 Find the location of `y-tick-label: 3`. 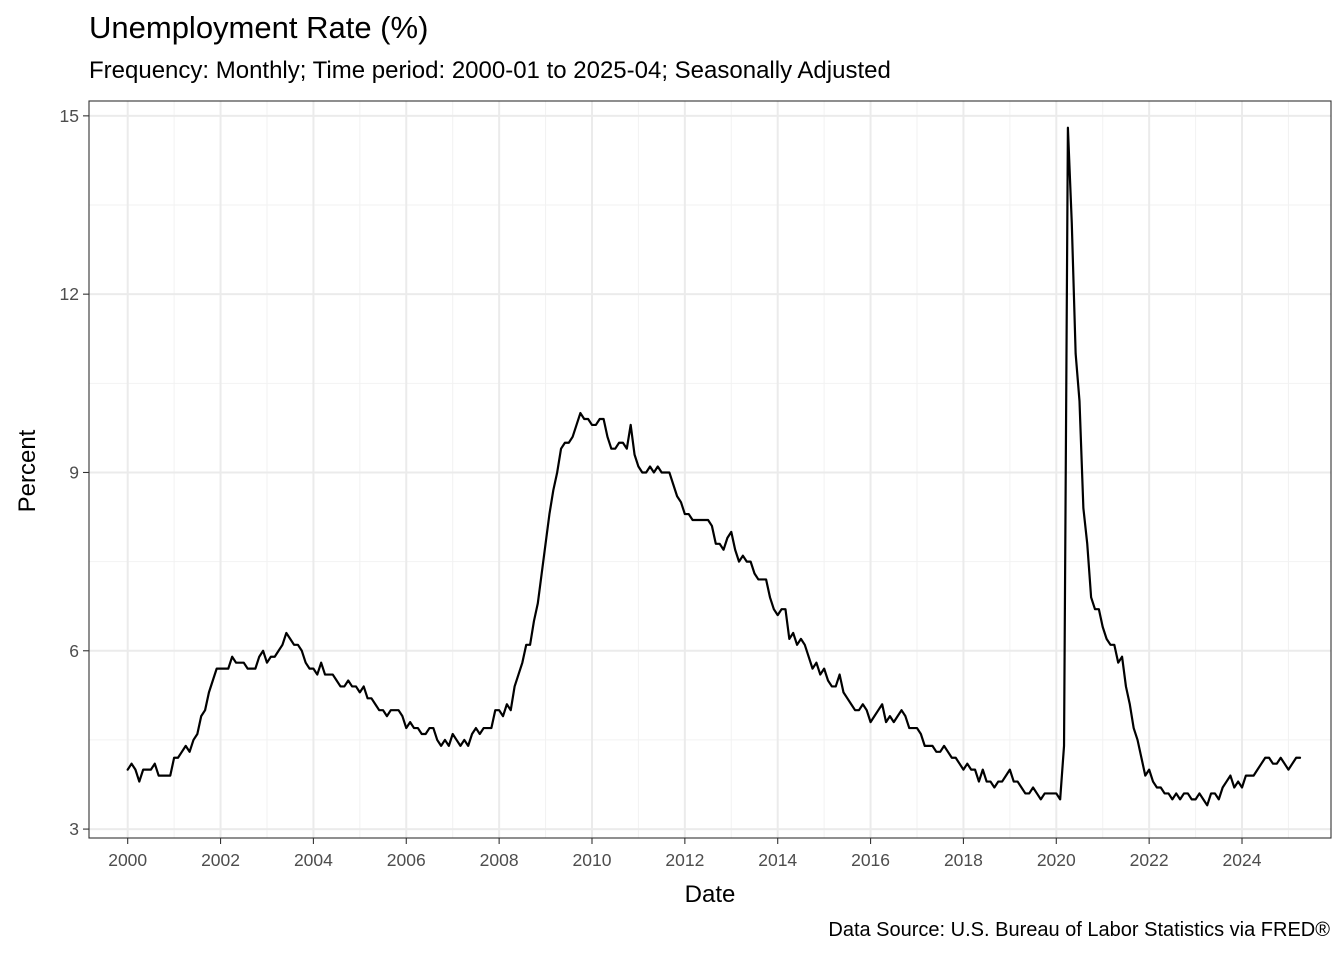

y-tick-label: 3 is located at coordinates (74, 829).